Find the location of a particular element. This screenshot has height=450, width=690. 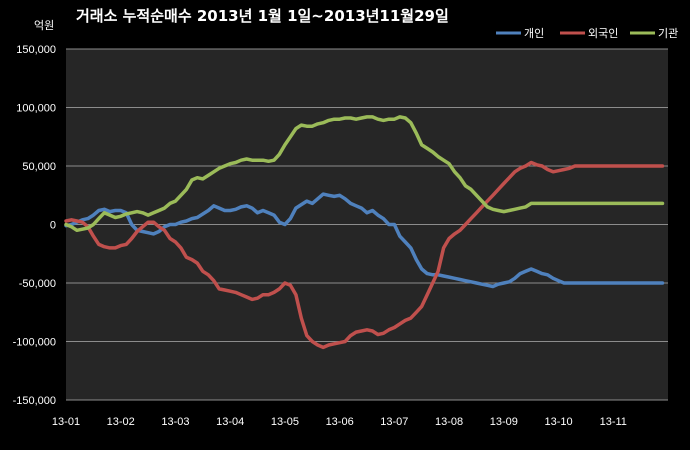

y-tick-label: 50,000 is located at coordinates (39, 167).